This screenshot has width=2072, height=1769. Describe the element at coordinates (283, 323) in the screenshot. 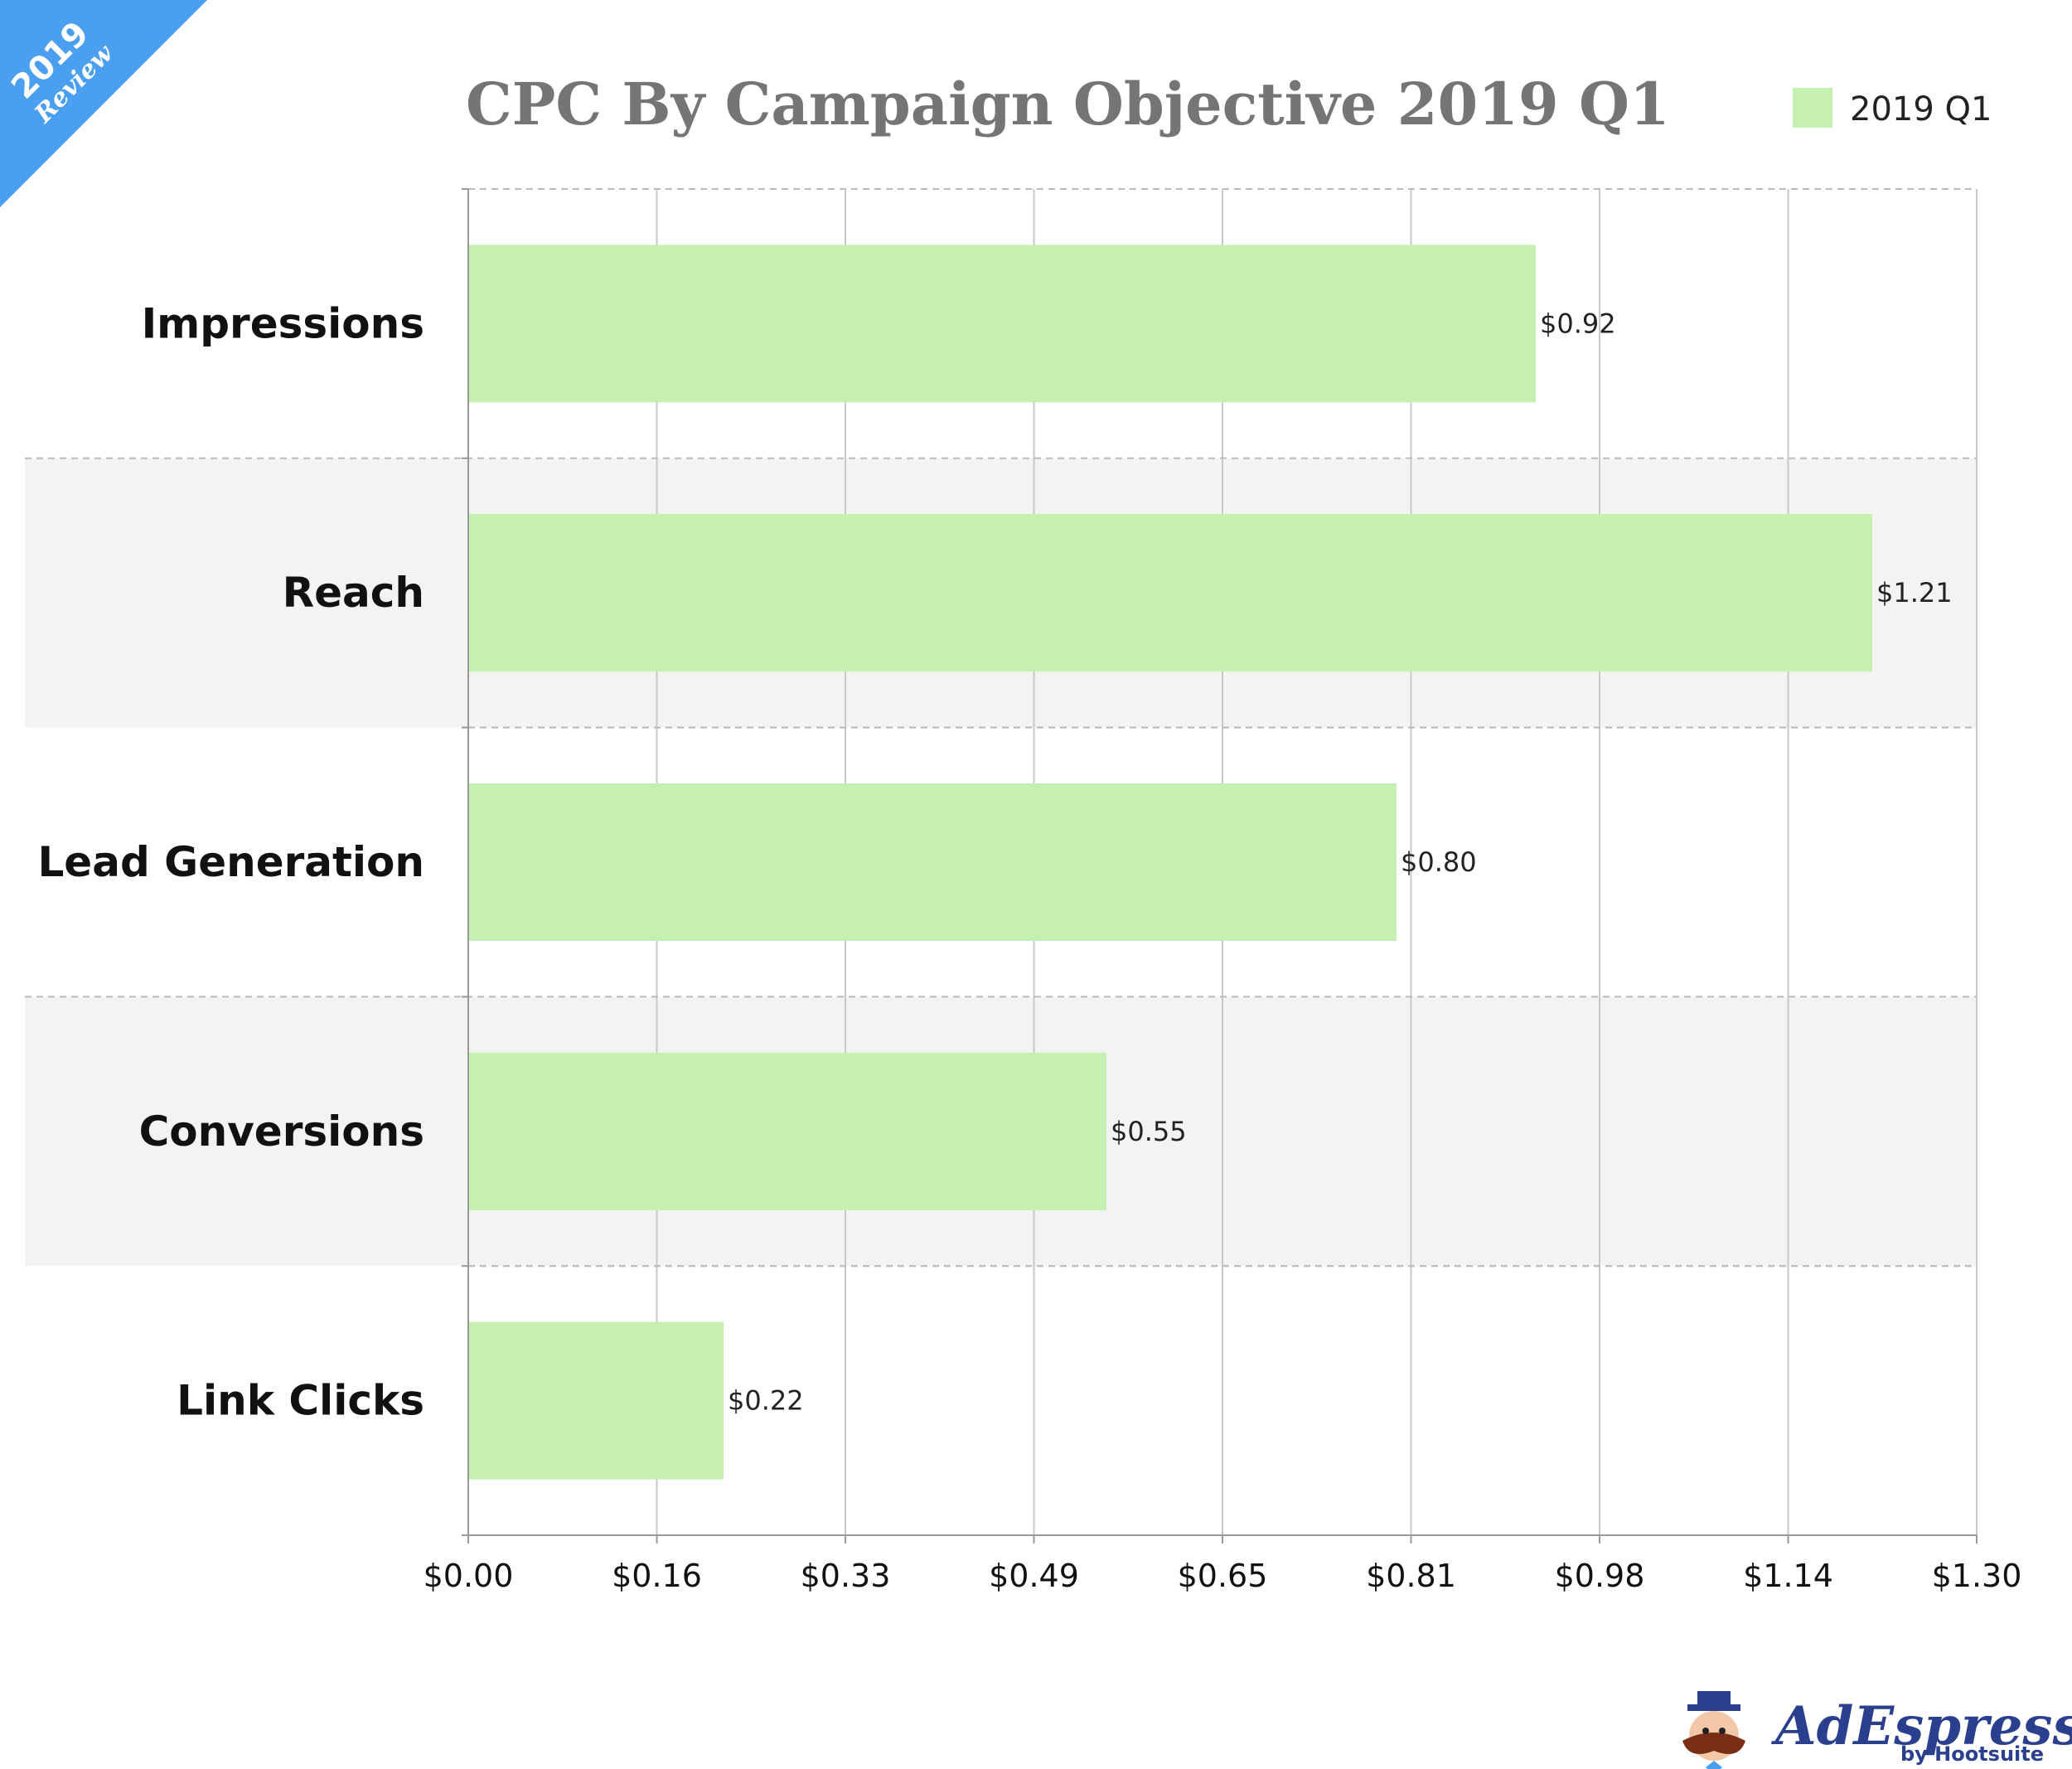

I see `category-label: Impressions` at that location.